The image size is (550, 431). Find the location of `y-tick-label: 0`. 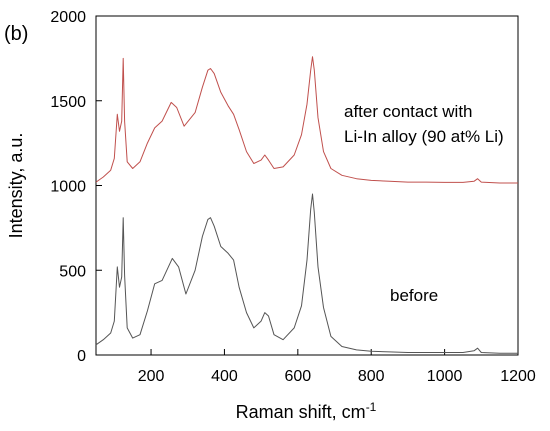

y-tick-label: 0 is located at coordinates (81, 356).